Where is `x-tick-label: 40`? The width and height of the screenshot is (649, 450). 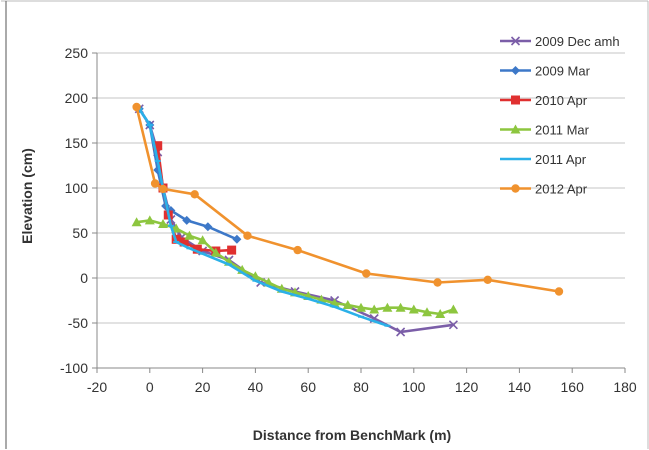 x-tick-label: 40 is located at coordinates (256, 387).